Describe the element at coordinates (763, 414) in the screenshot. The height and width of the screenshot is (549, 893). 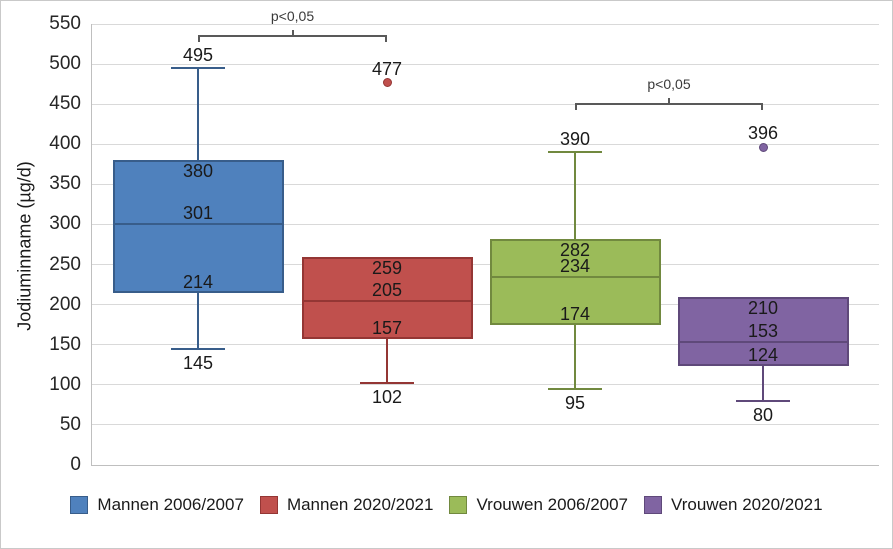
I see `whisker-low-label: 80` at that location.